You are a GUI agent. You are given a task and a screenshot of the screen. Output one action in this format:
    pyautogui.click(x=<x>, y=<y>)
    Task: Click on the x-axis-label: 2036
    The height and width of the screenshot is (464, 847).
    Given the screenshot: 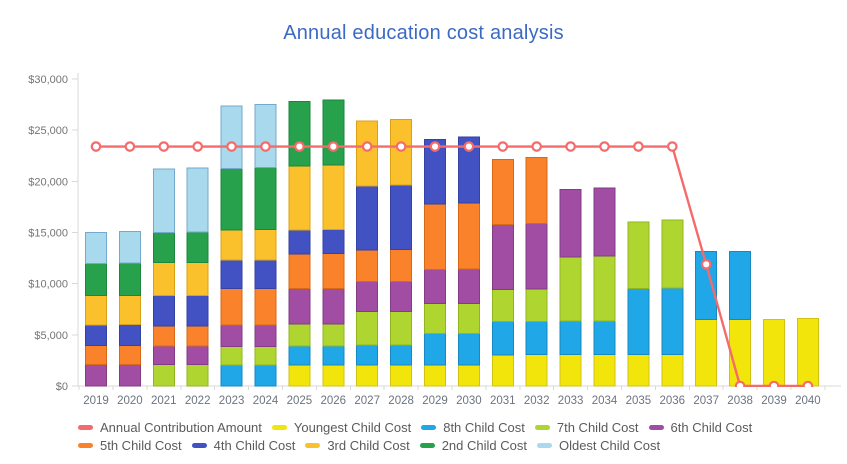 What is the action you would take?
    pyautogui.click(x=673, y=401)
    